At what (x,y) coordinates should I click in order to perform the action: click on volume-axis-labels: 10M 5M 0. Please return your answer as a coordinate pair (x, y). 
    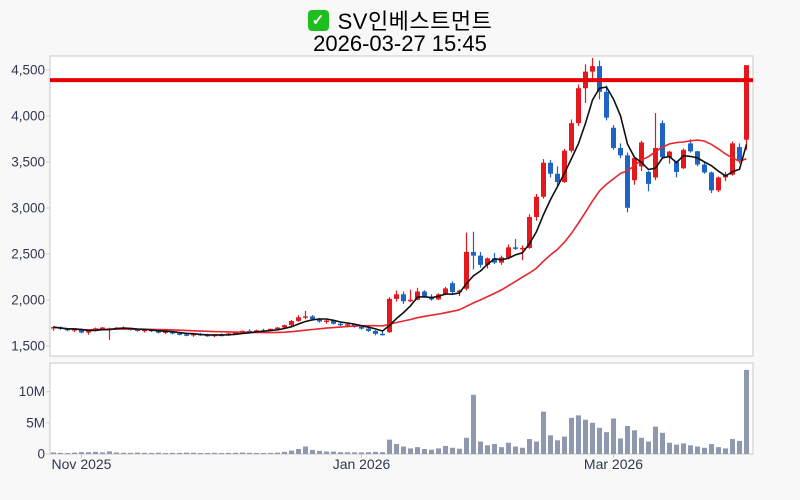
    Looking at the image, I should click on (34, 423).